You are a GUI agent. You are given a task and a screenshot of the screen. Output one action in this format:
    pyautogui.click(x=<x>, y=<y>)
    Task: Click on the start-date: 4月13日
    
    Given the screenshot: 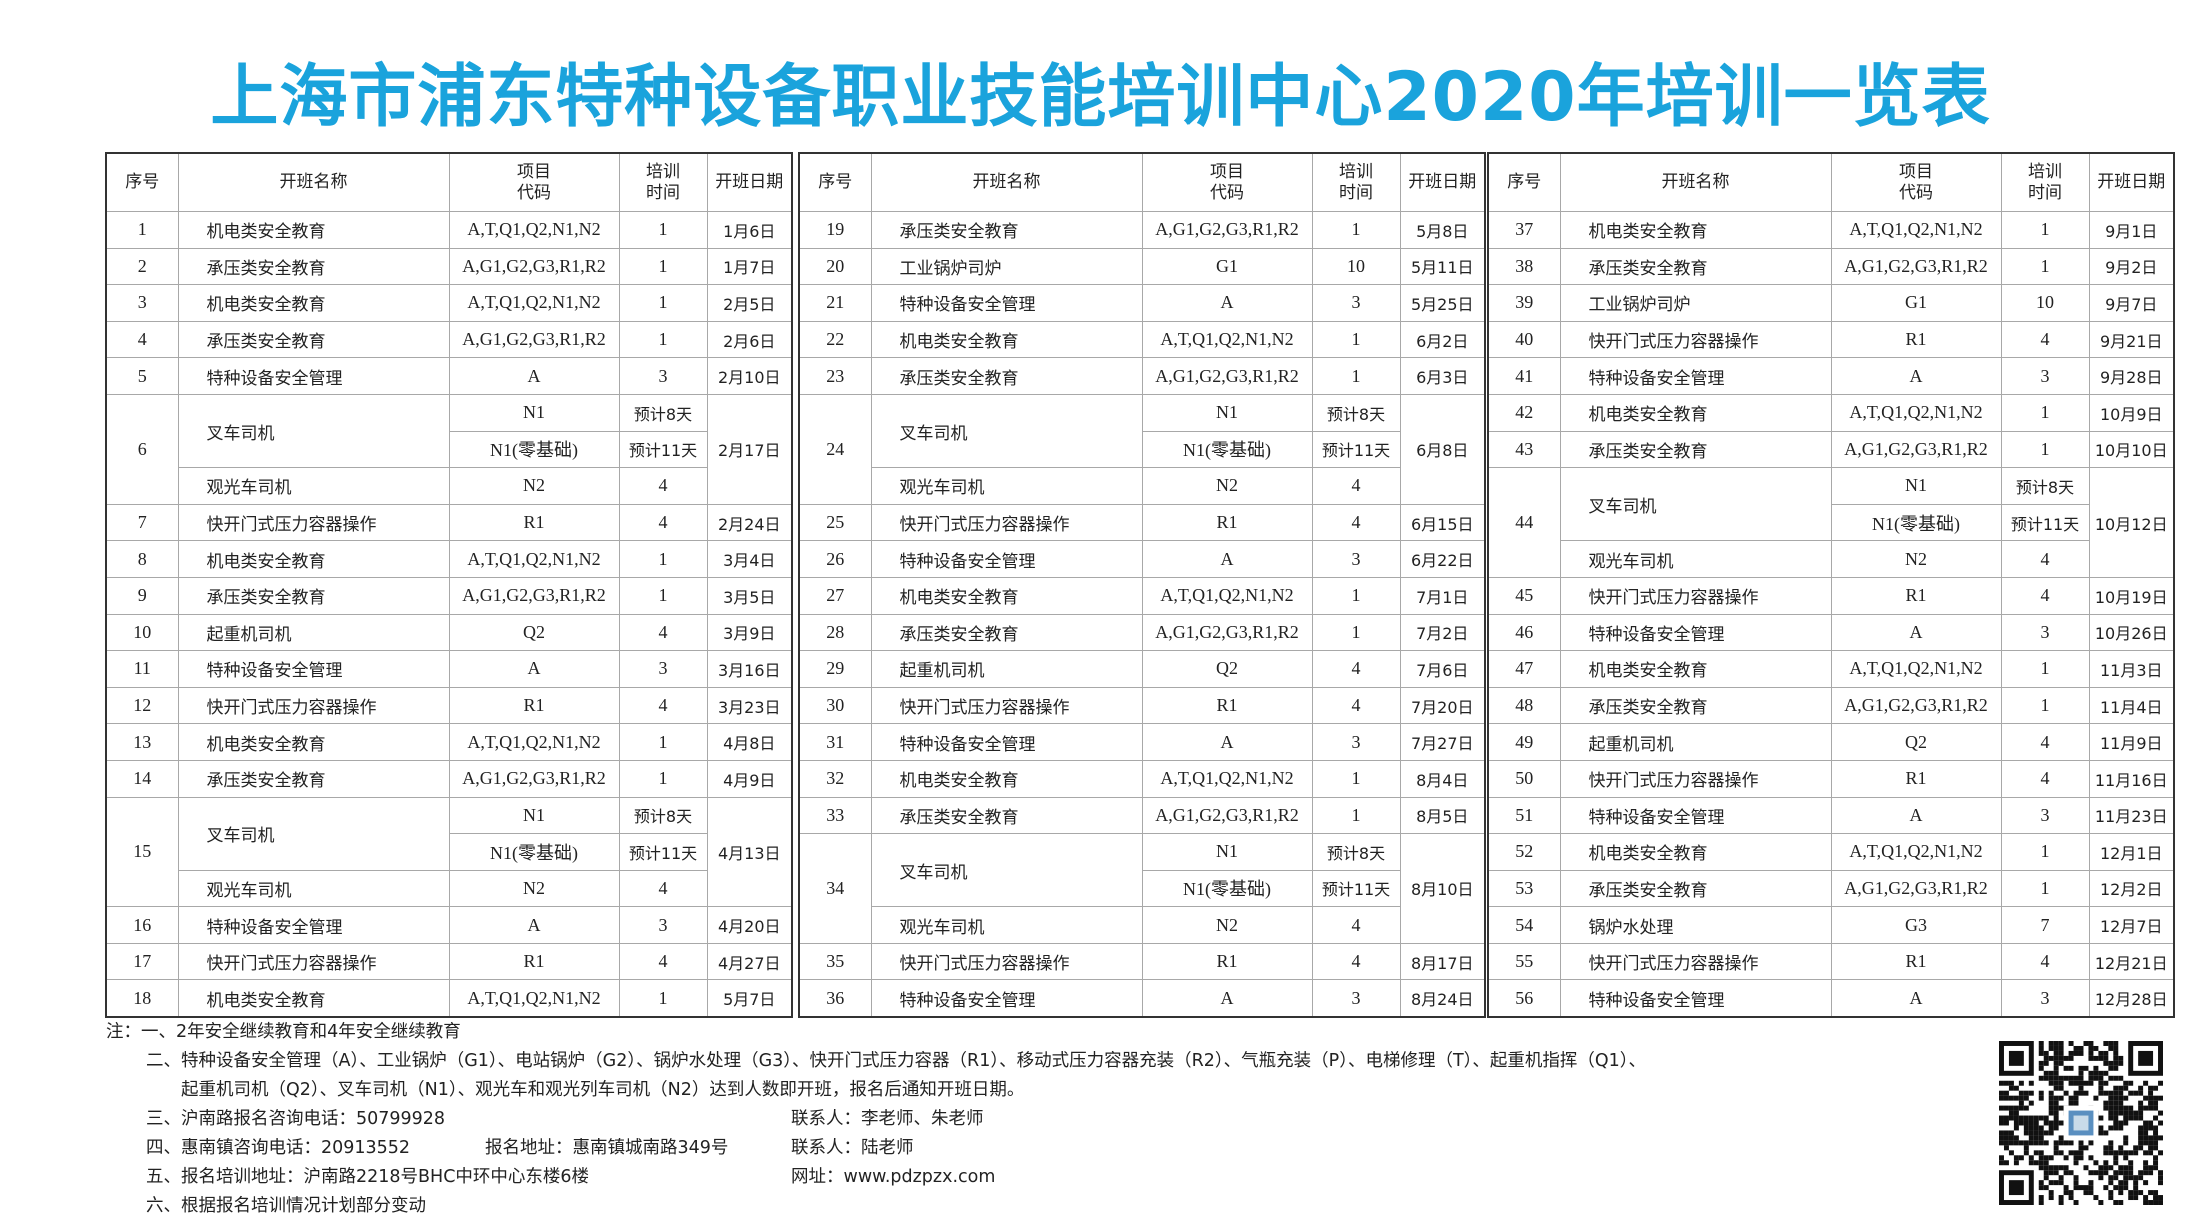 What is the action you would take?
    pyautogui.click(x=749, y=852)
    